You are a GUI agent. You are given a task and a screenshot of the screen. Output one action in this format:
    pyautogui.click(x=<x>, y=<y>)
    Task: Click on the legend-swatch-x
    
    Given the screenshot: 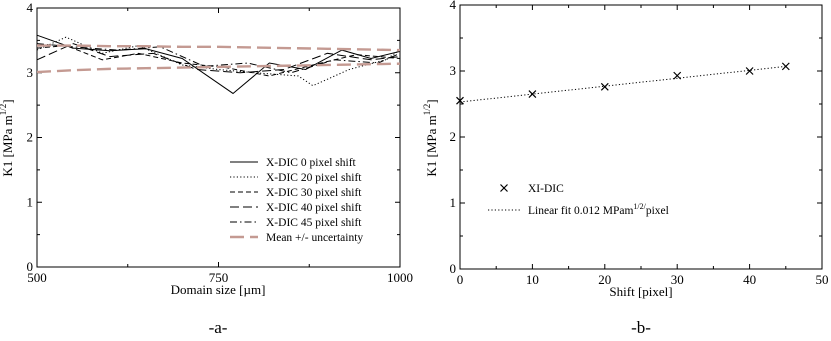 What is the action you would take?
    pyautogui.click(x=504, y=188)
    